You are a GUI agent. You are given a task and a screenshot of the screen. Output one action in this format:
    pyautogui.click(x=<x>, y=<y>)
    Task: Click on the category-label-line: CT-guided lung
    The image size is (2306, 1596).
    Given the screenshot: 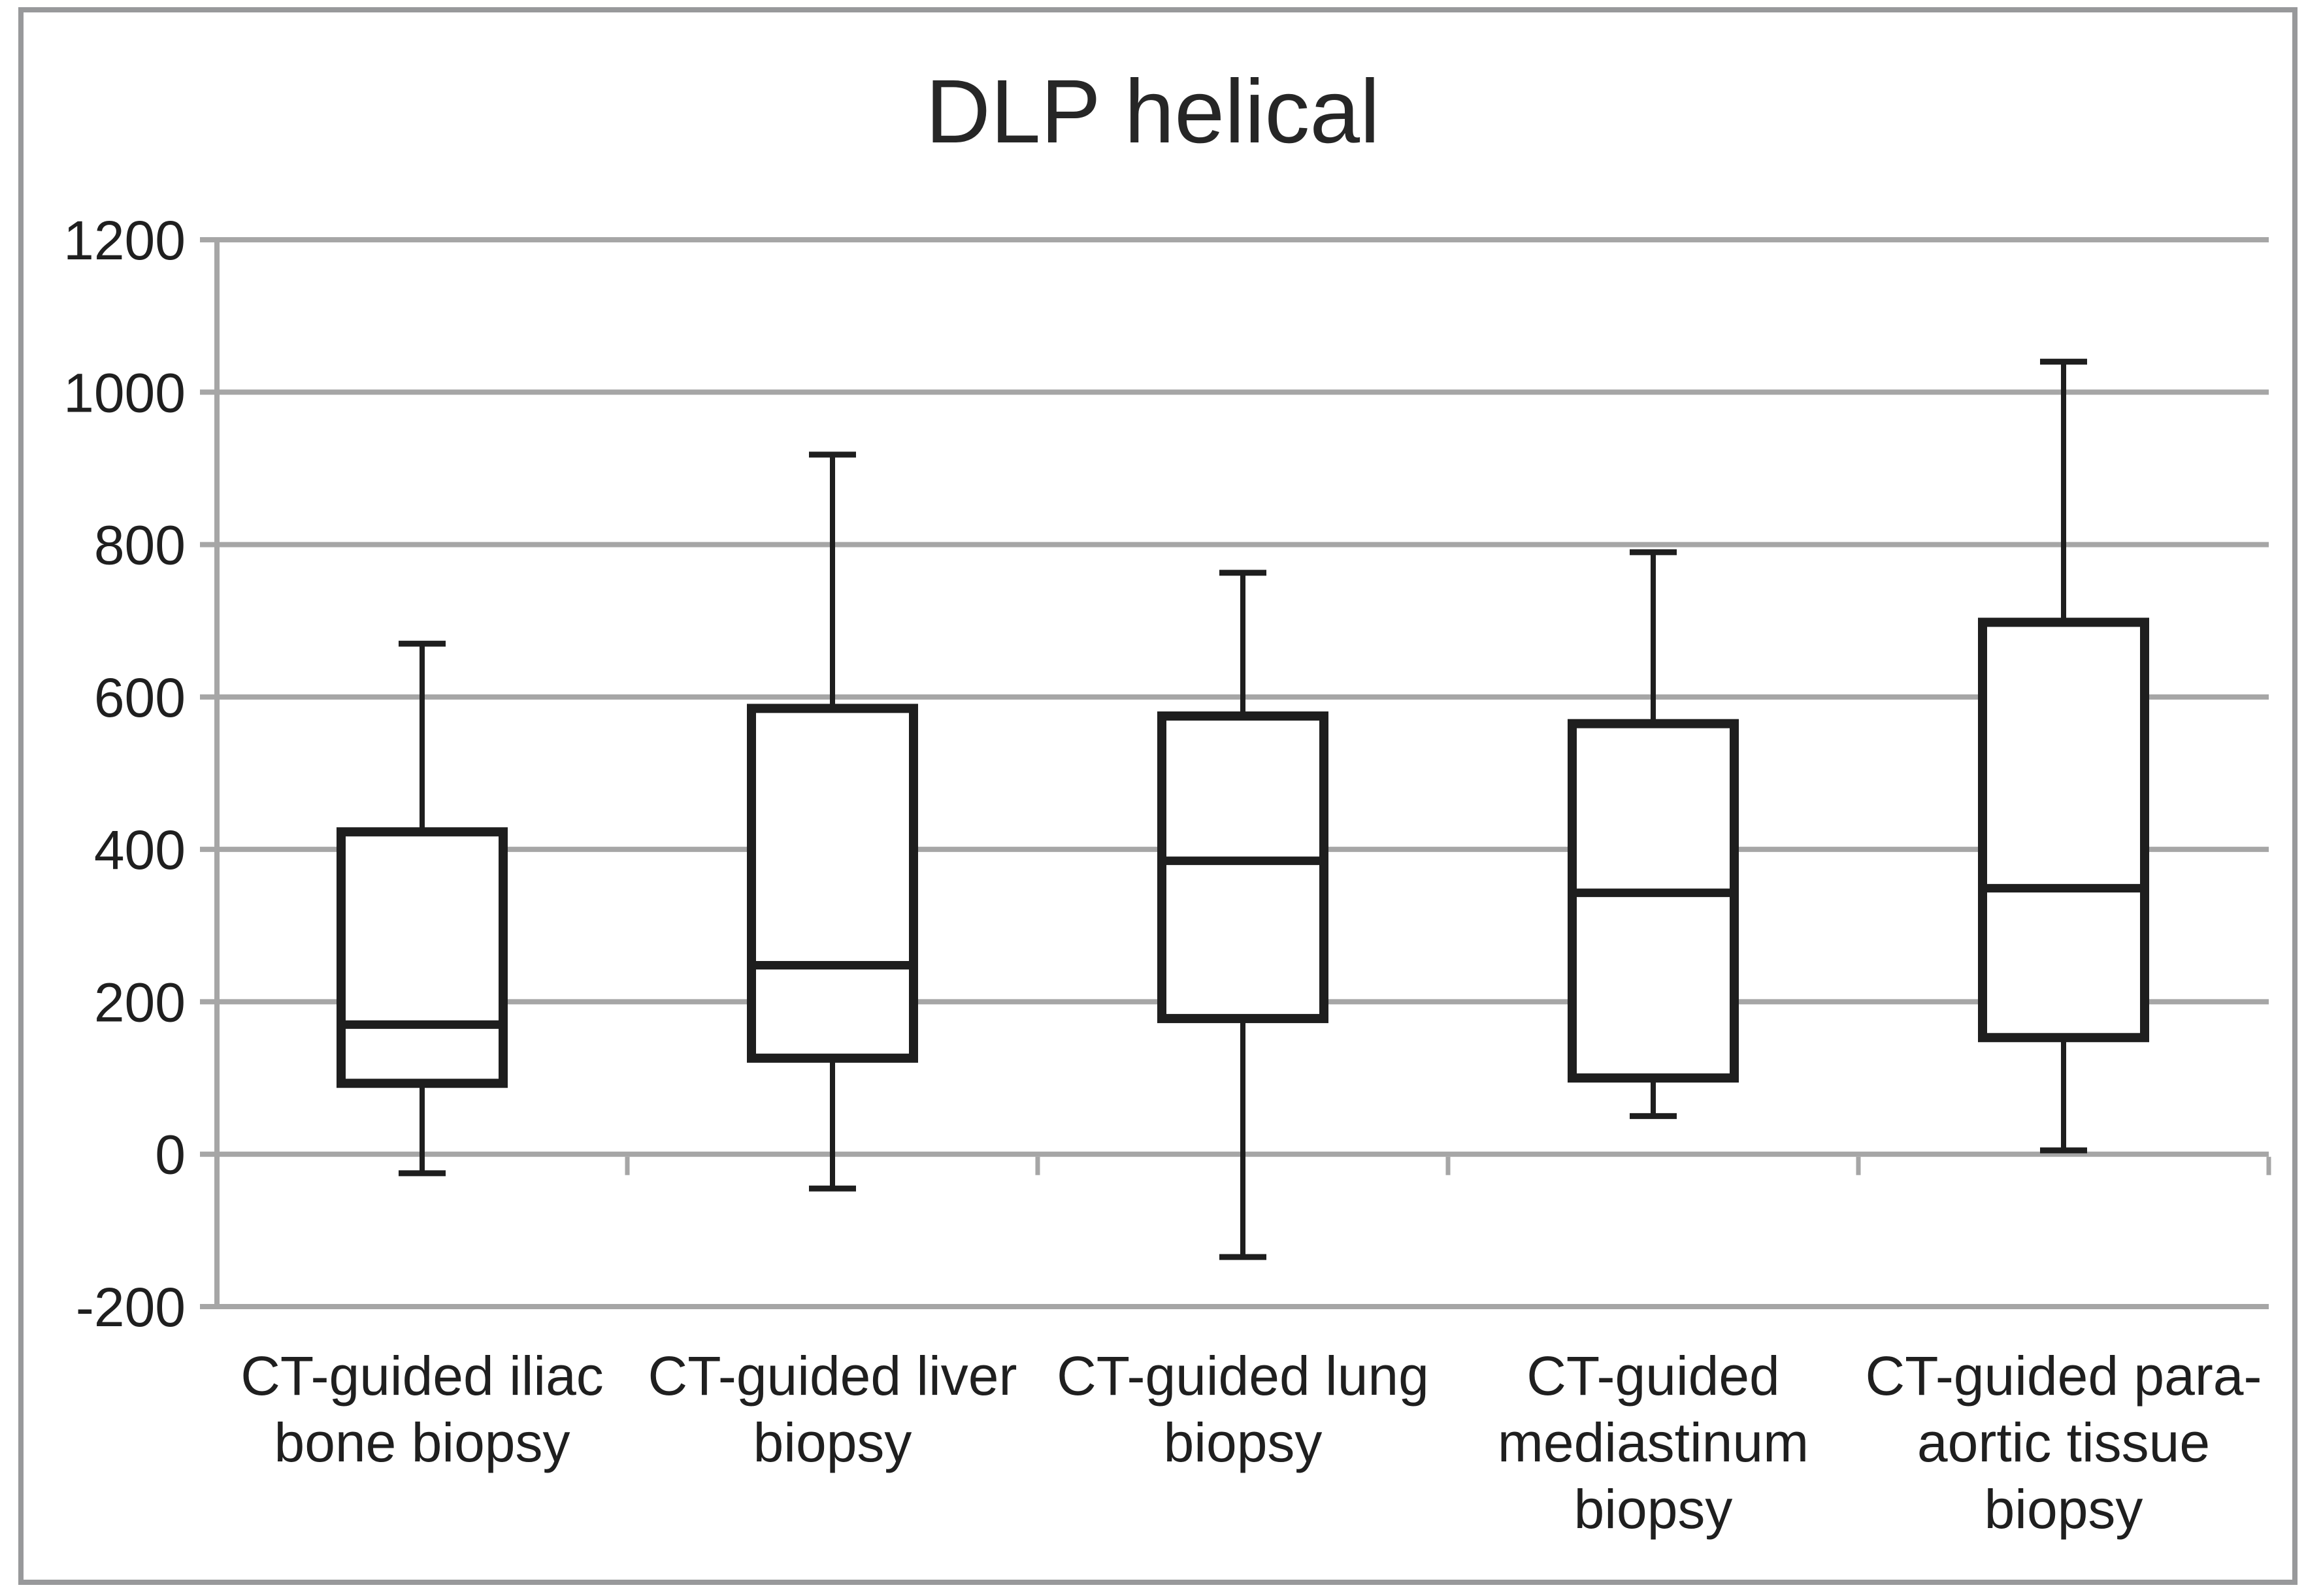 What is the action you would take?
    pyautogui.click(x=1243, y=1376)
    